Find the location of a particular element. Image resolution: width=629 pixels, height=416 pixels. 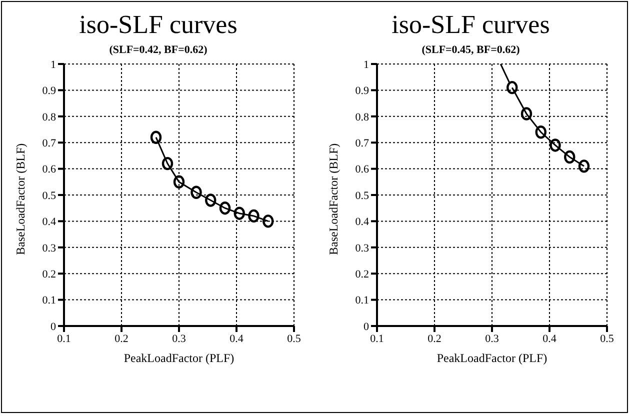

chart-subtitle: (SLF=0.42, BF=0.62) is located at coordinates (158, 50).